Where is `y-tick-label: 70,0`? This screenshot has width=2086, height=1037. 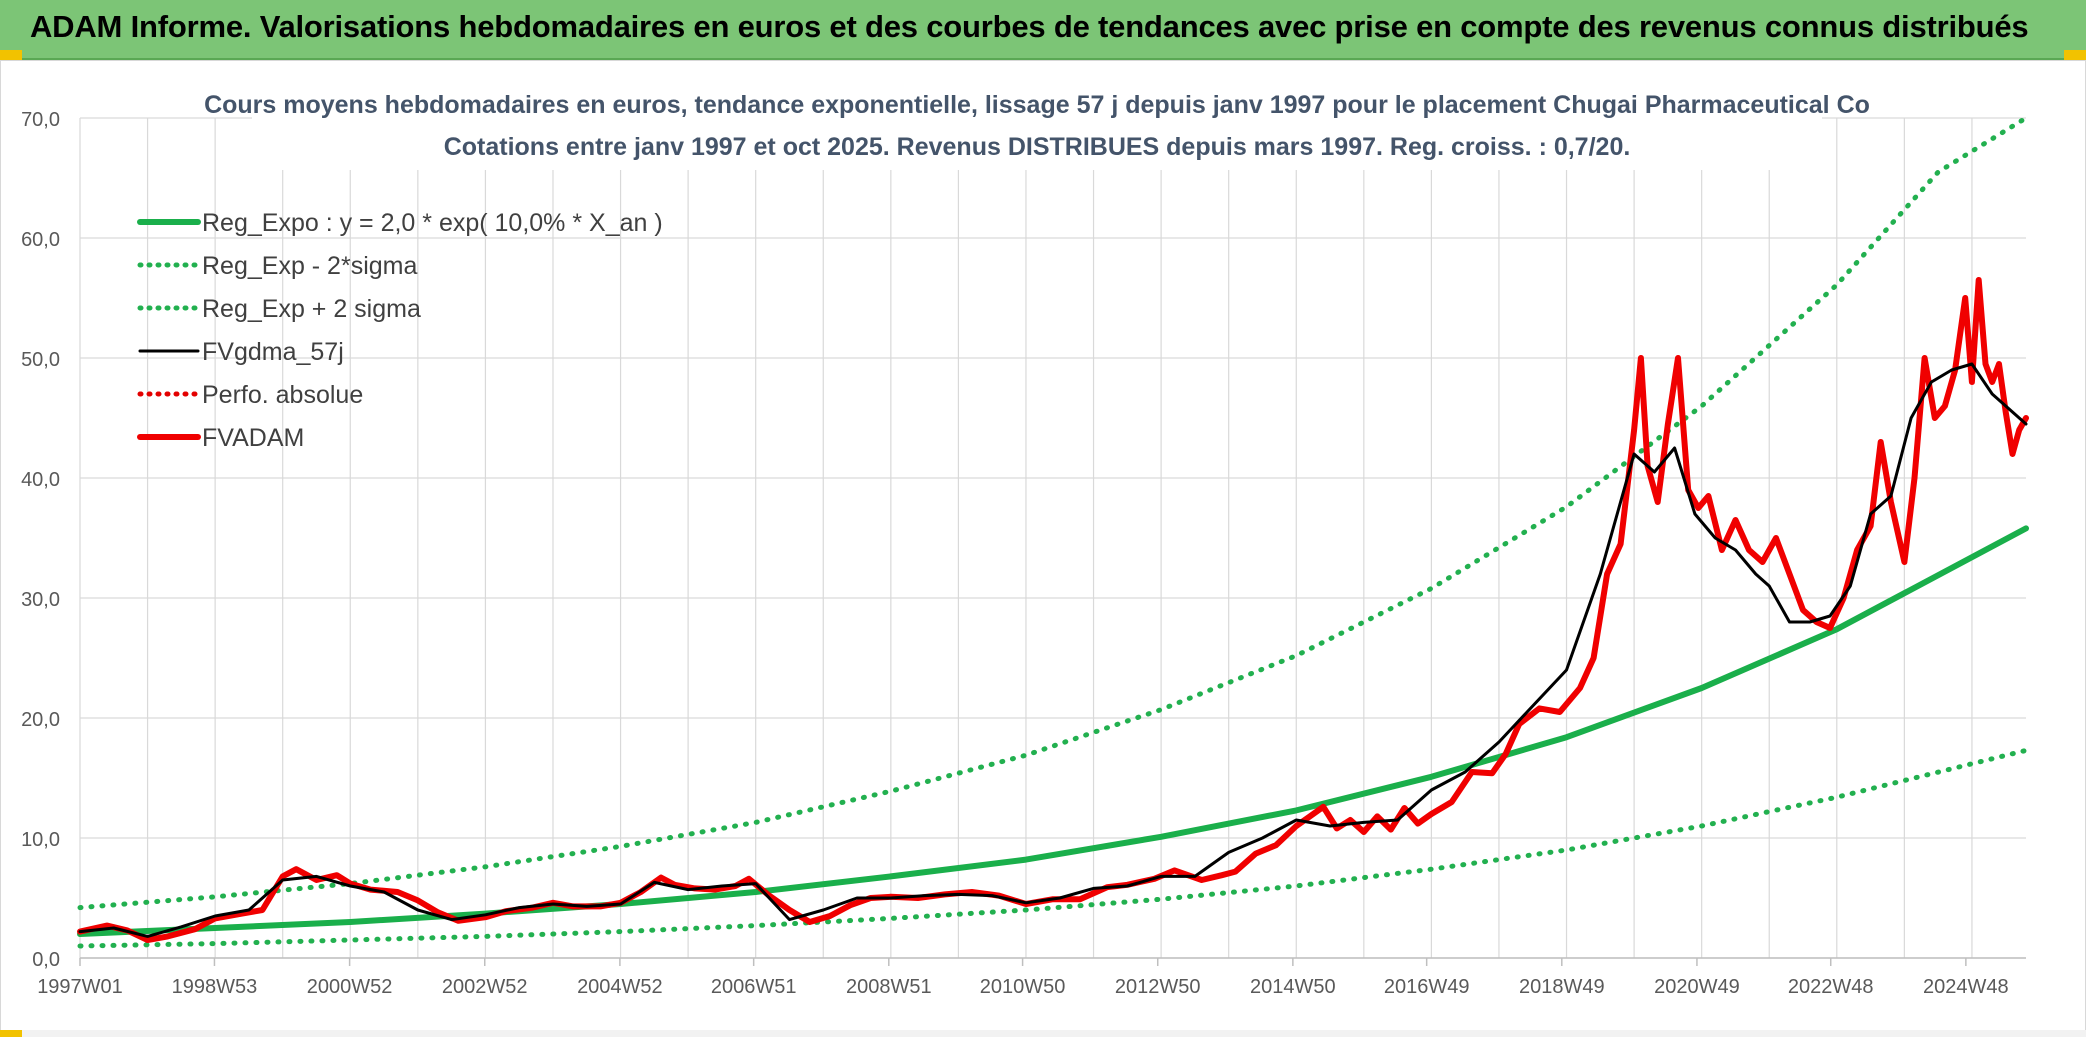
y-tick-label: 70,0 is located at coordinates (40, 120).